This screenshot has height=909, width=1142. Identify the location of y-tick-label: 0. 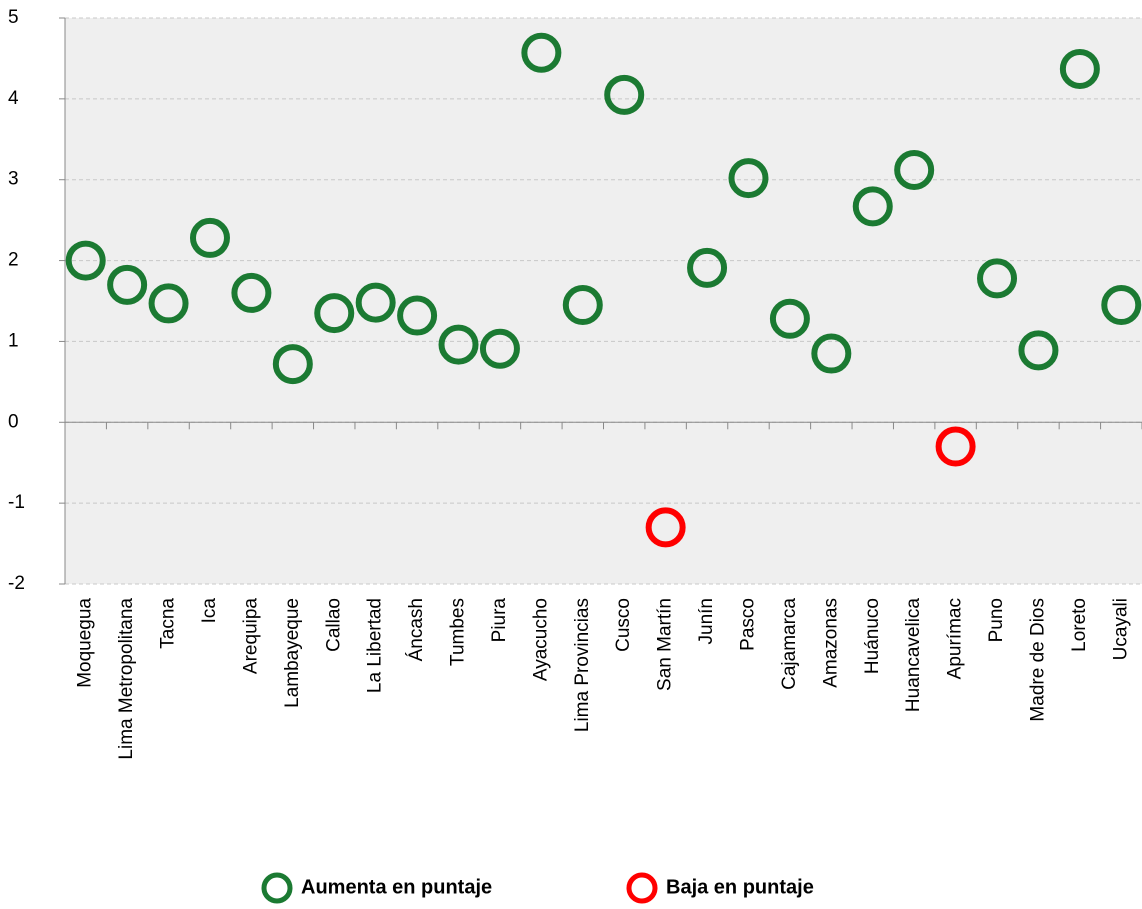
(13, 421).